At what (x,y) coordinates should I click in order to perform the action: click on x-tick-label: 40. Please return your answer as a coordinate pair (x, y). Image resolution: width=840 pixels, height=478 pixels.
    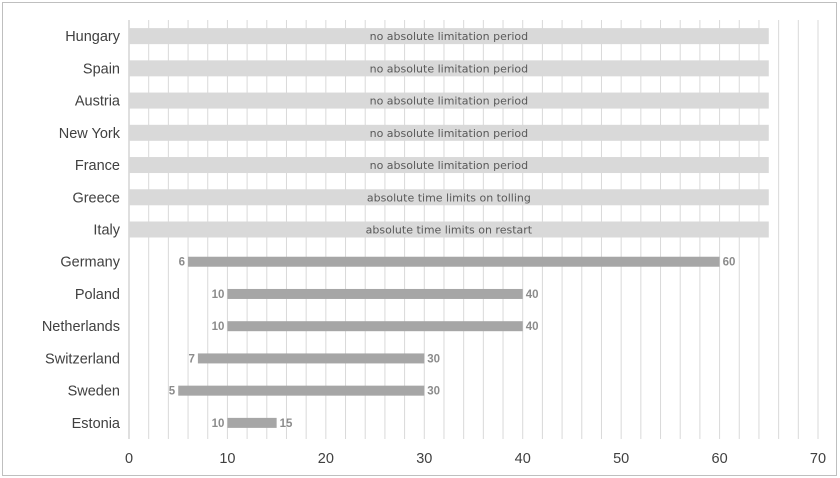
    Looking at the image, I should click on (523, 459).